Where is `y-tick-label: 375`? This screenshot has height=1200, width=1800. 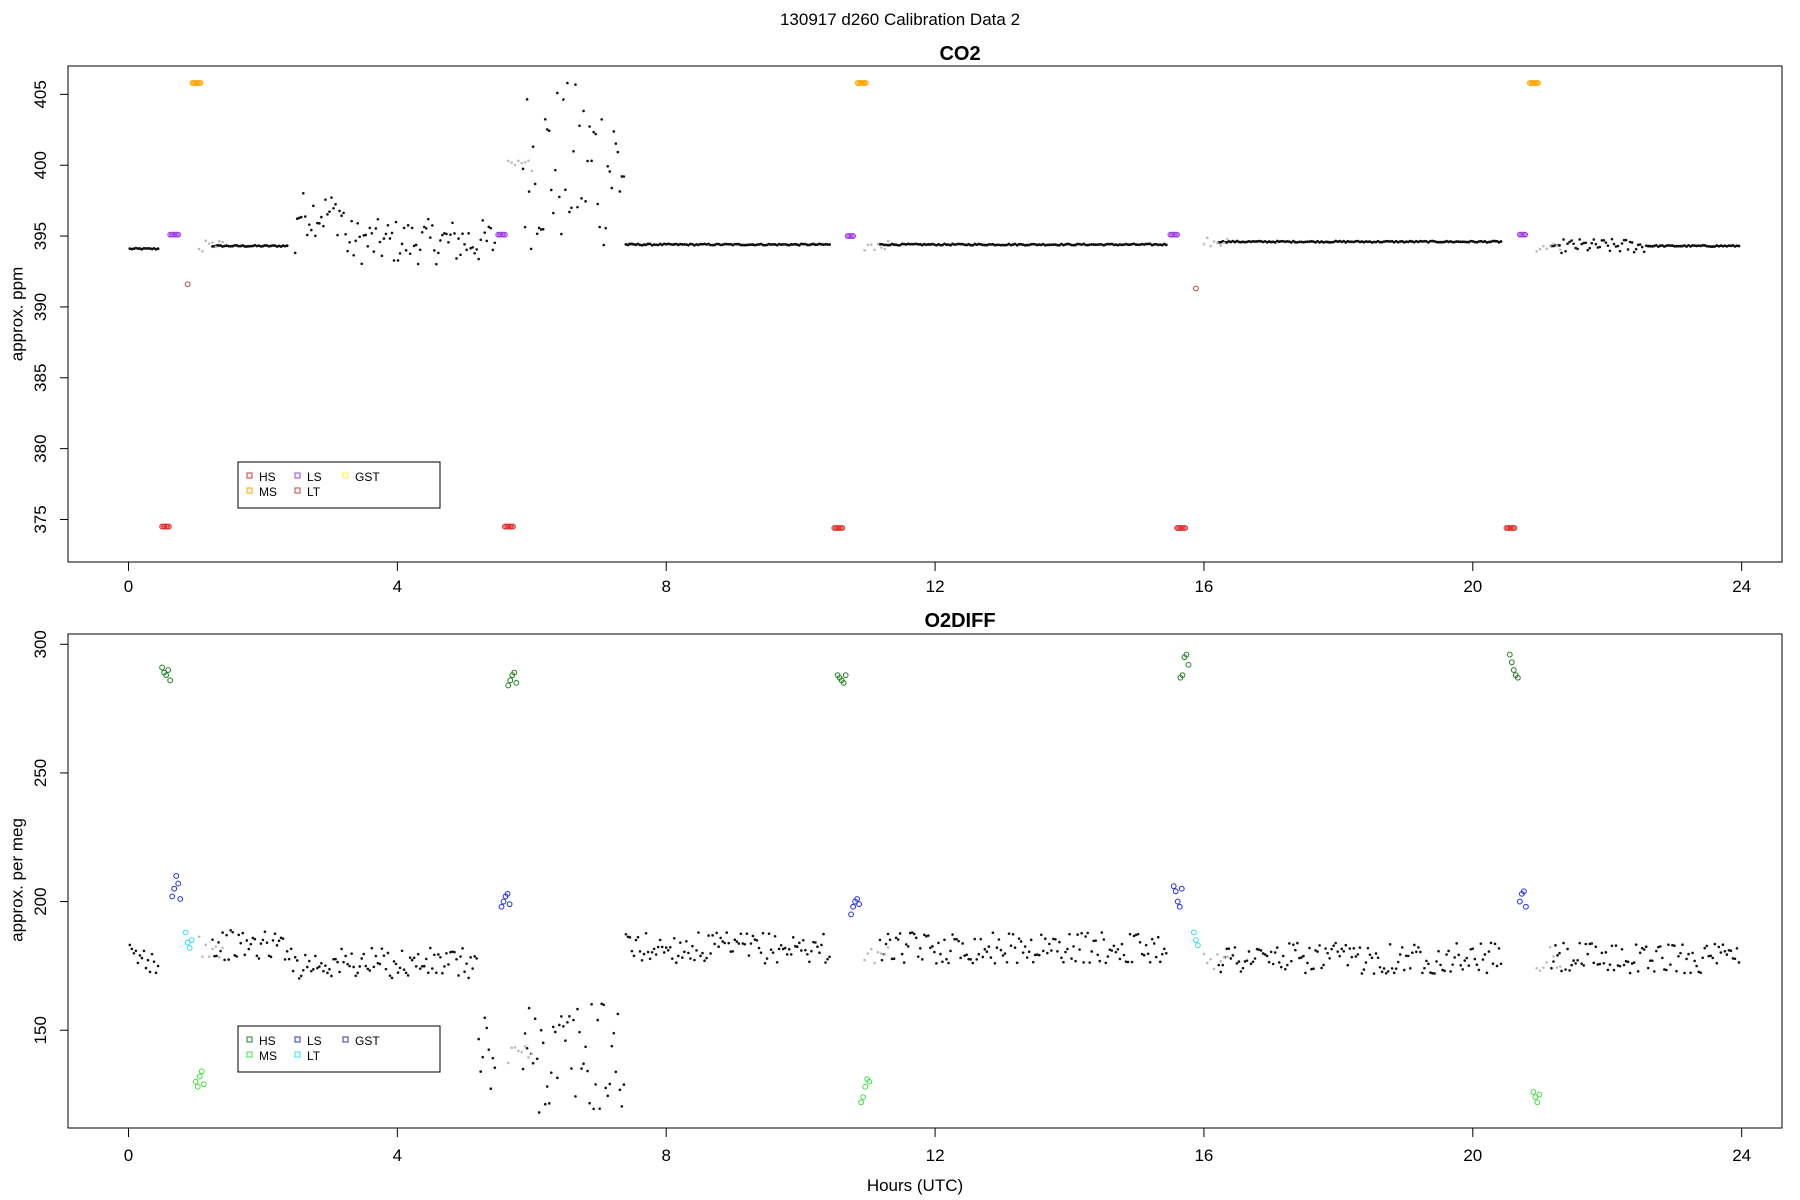 y-tick-label: 375 is located at coordinates (40, 519).